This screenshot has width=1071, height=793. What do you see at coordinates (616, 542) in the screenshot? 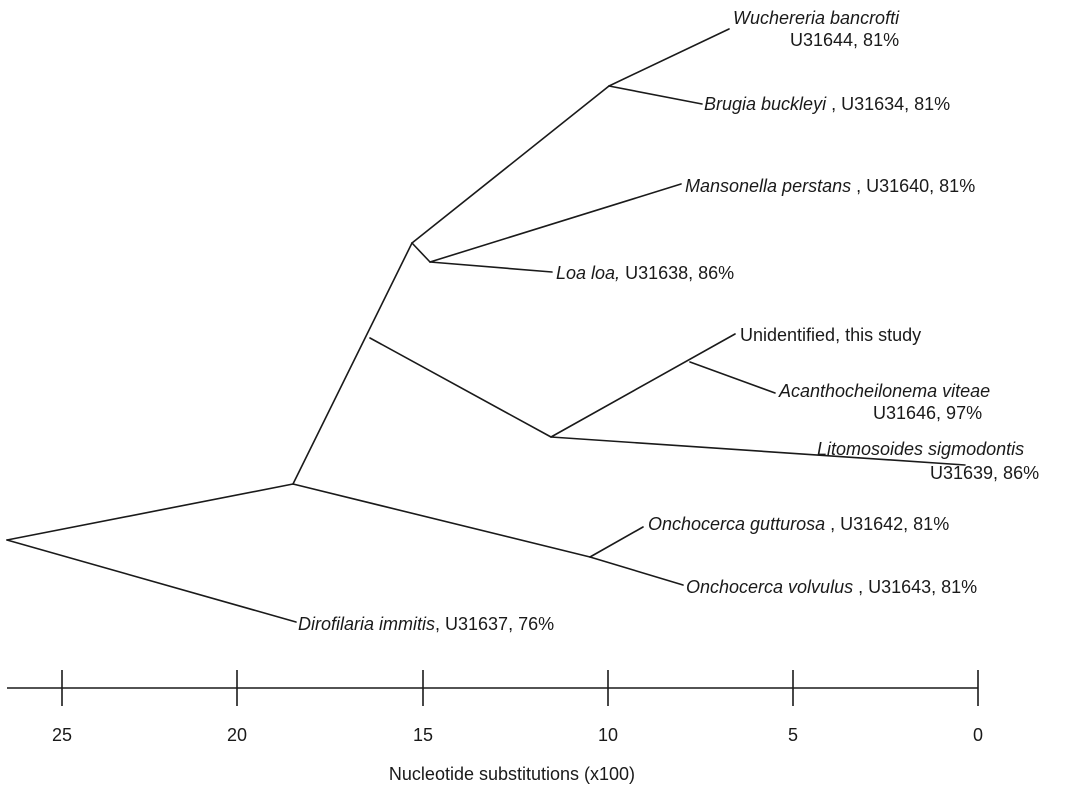
I see `branch-to-onchocerca-gutturosa` at bounding box center [616, 542].